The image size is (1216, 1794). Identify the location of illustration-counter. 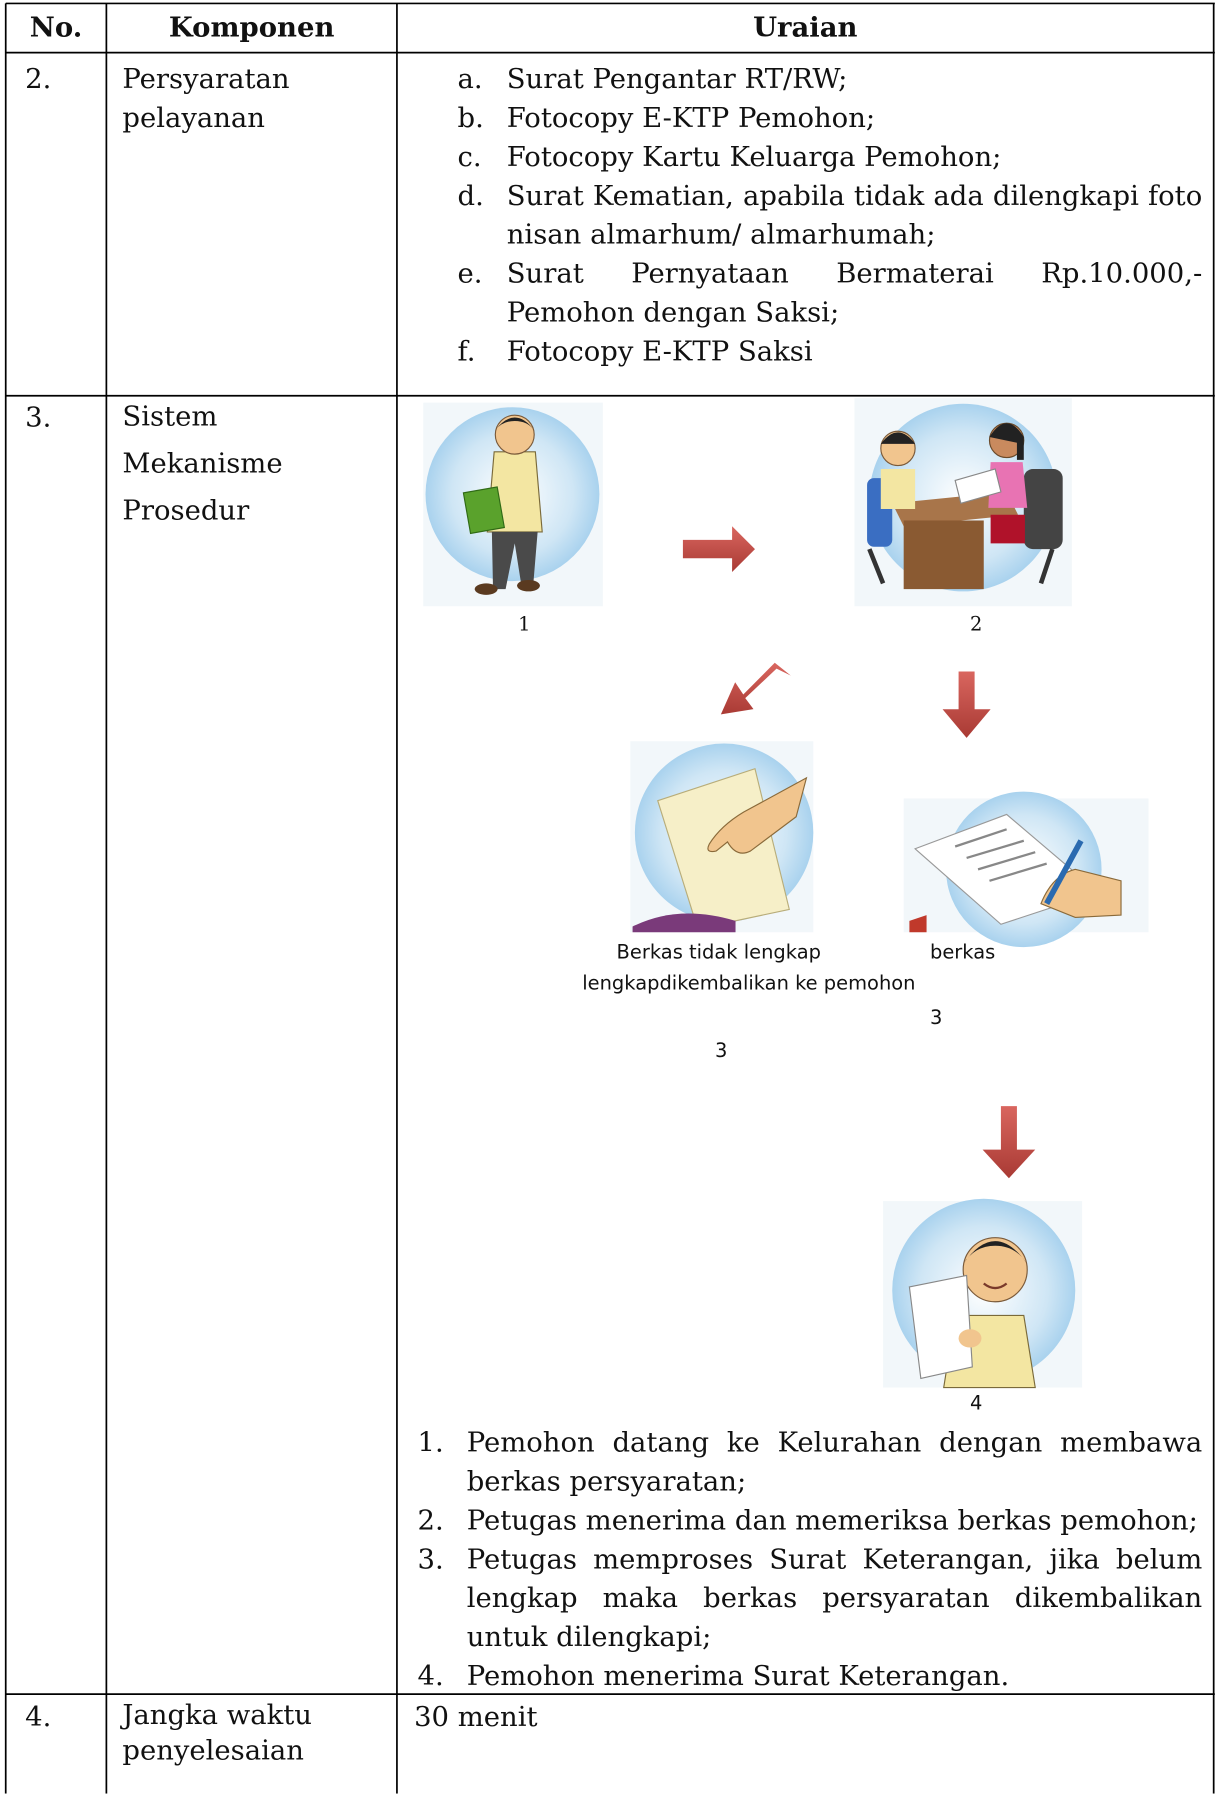
(963, 502).